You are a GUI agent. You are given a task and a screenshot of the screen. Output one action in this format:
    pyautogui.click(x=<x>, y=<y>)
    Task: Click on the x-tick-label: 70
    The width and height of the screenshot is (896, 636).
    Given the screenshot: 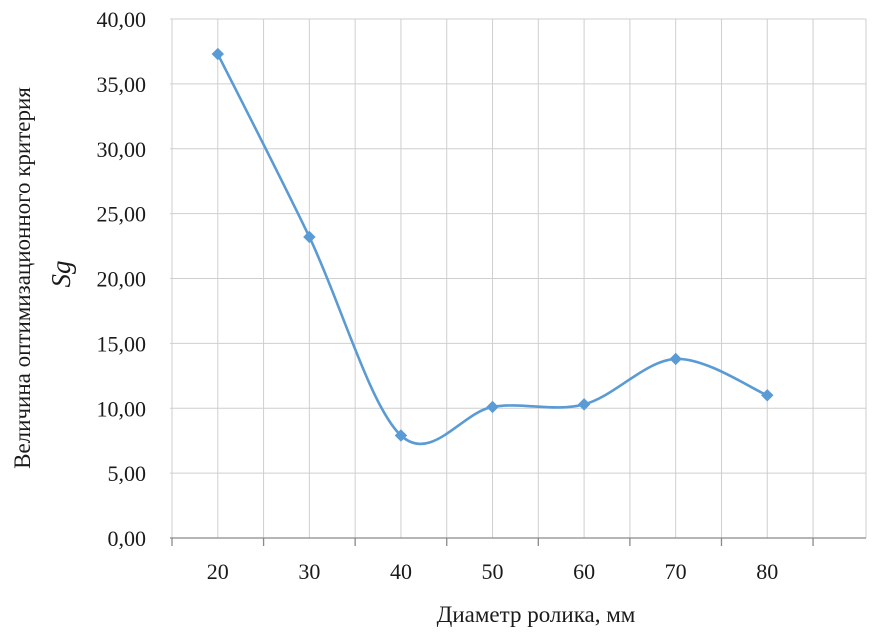 What is the action you would take?
    pyautogui.click(x=676, y=571)
    